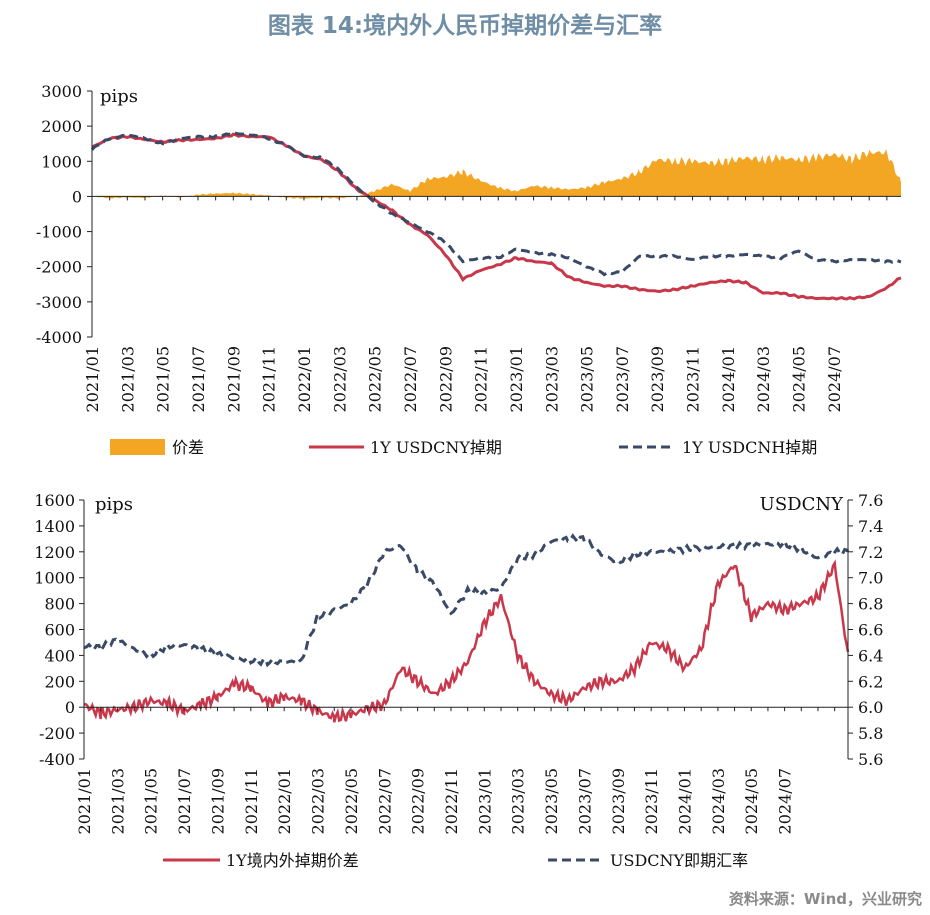 The height and width of the screenshot is (915, 930). I want to click on unit-label: pips, so click(119, 96).